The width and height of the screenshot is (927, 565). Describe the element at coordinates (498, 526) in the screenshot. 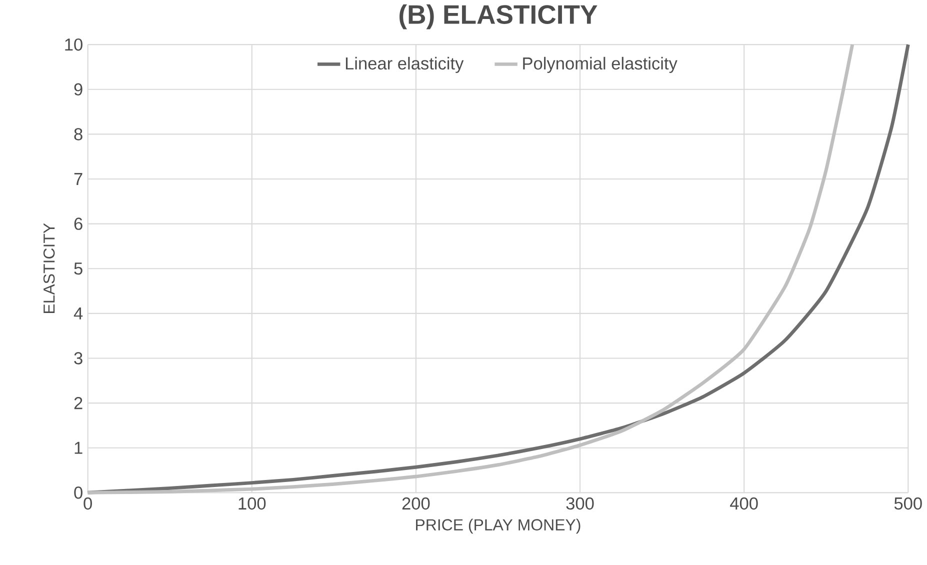

I see `x-axis-title: PRICE (PLAY MONEY)` at that location.